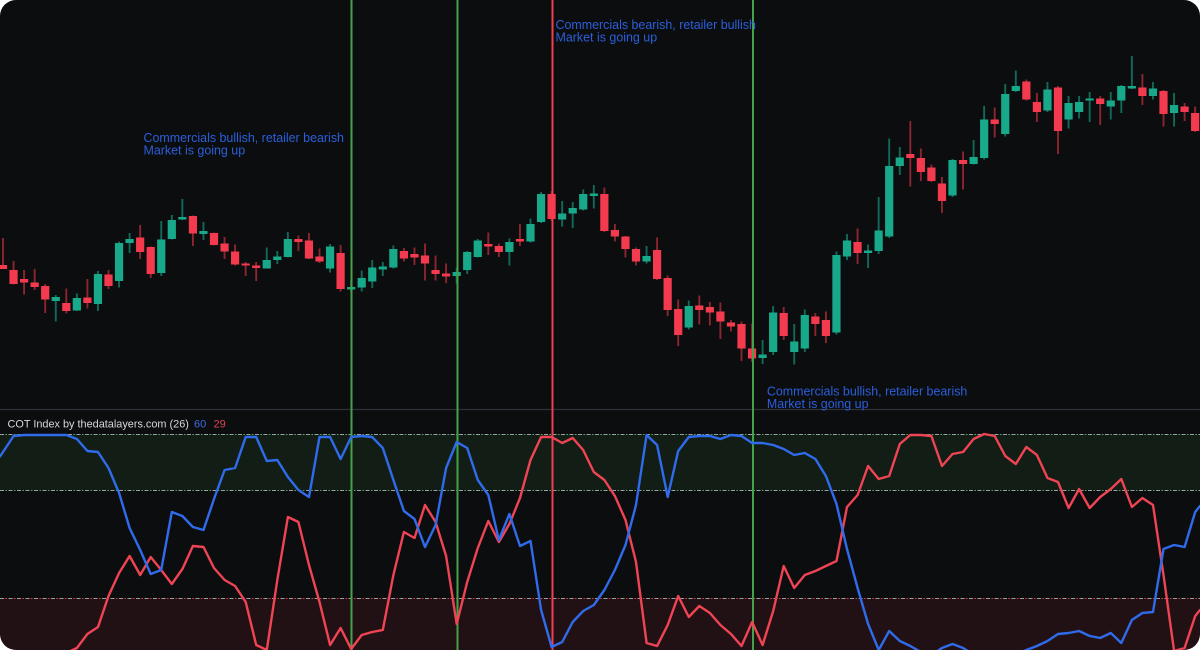 Image resolution: width=1200 pixels, height=650 pixels. I want to click on svg-text: 60, so click(200, 425).